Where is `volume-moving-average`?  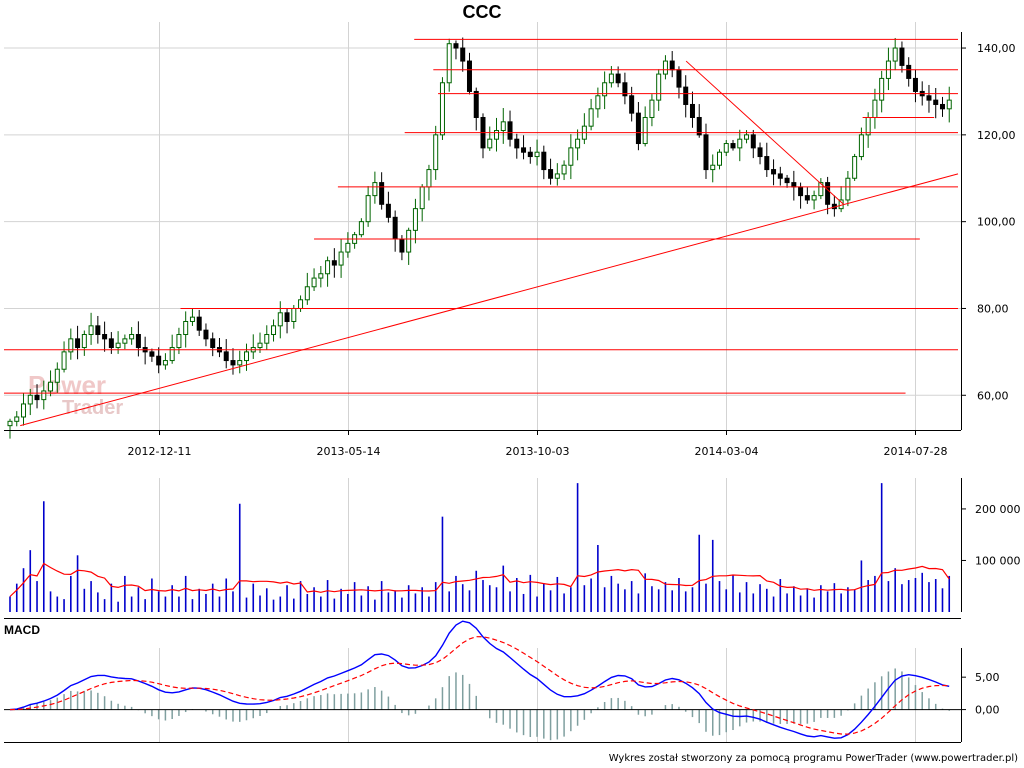
volume-moving-average is located at coordinates (479, 579).